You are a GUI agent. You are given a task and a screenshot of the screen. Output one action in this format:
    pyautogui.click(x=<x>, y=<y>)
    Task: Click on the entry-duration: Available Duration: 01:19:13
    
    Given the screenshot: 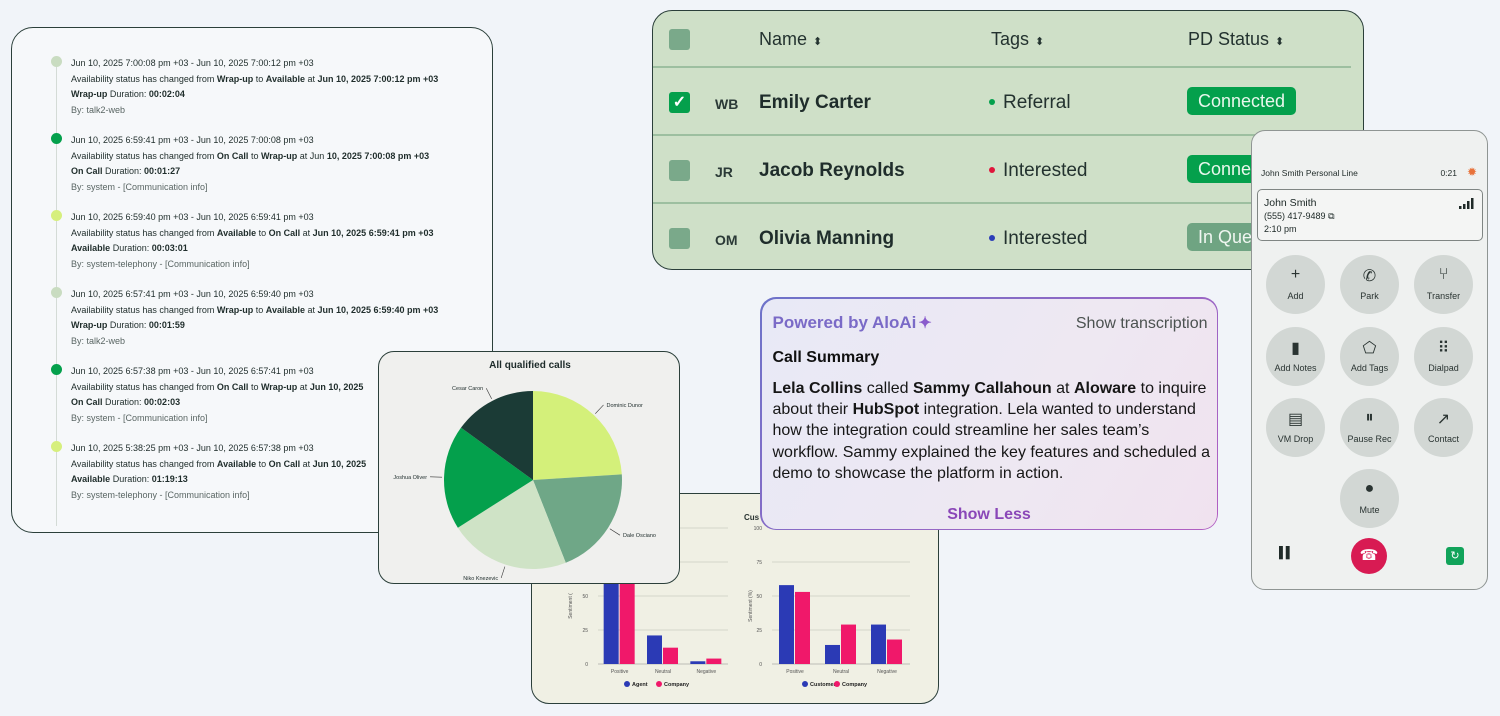 What is the action you would take?
    pyautogui.click(x=129, y=479)
    